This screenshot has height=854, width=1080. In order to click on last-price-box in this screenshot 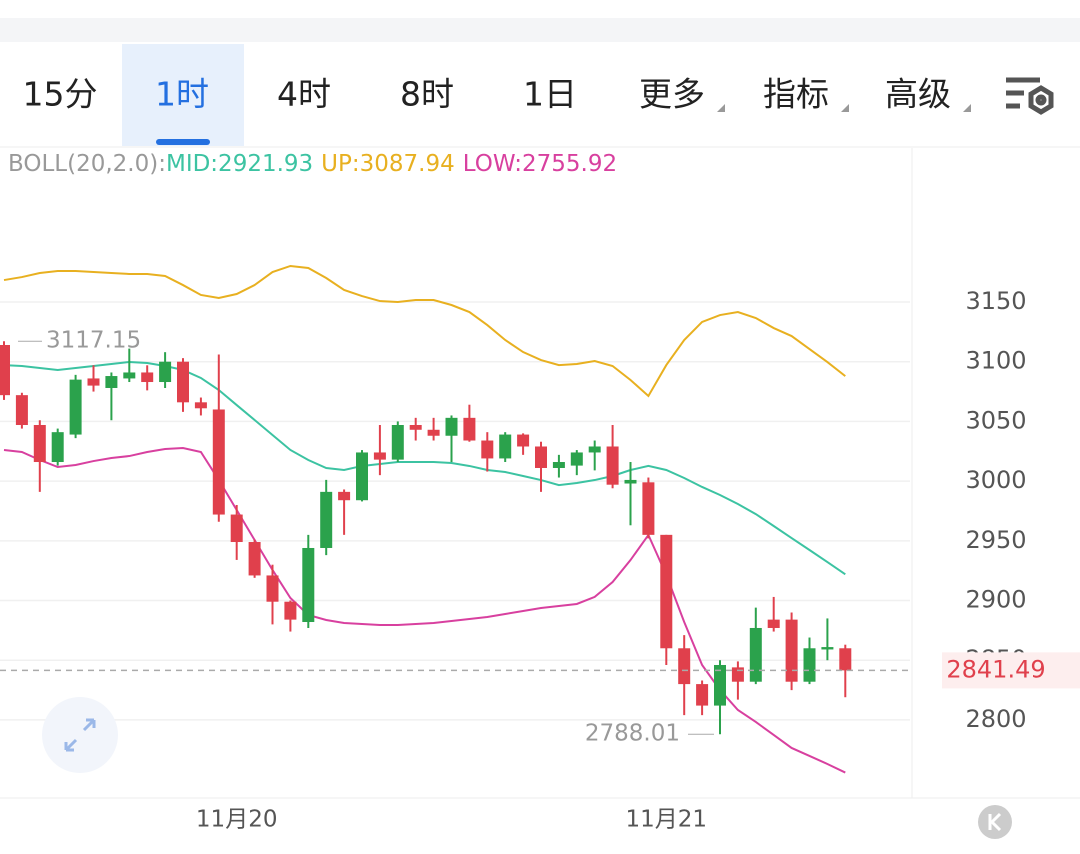, I will do `click(1011, 670)`.